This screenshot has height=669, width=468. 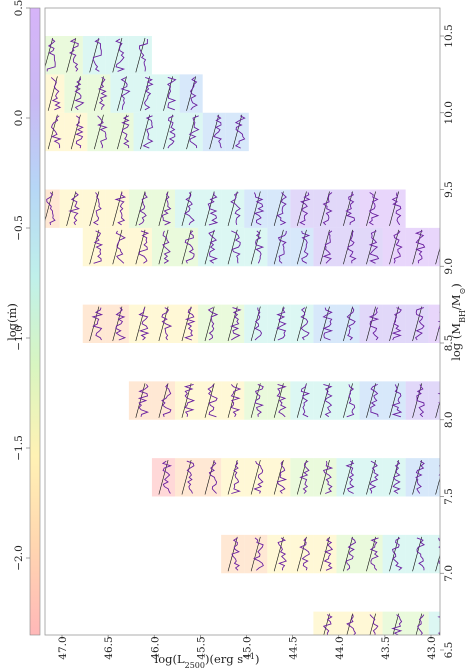 What do you see at coordinates (449, 419) in the screenshot?
I see `mass-tick-label: 8.0` at bounding box center [449, 419].